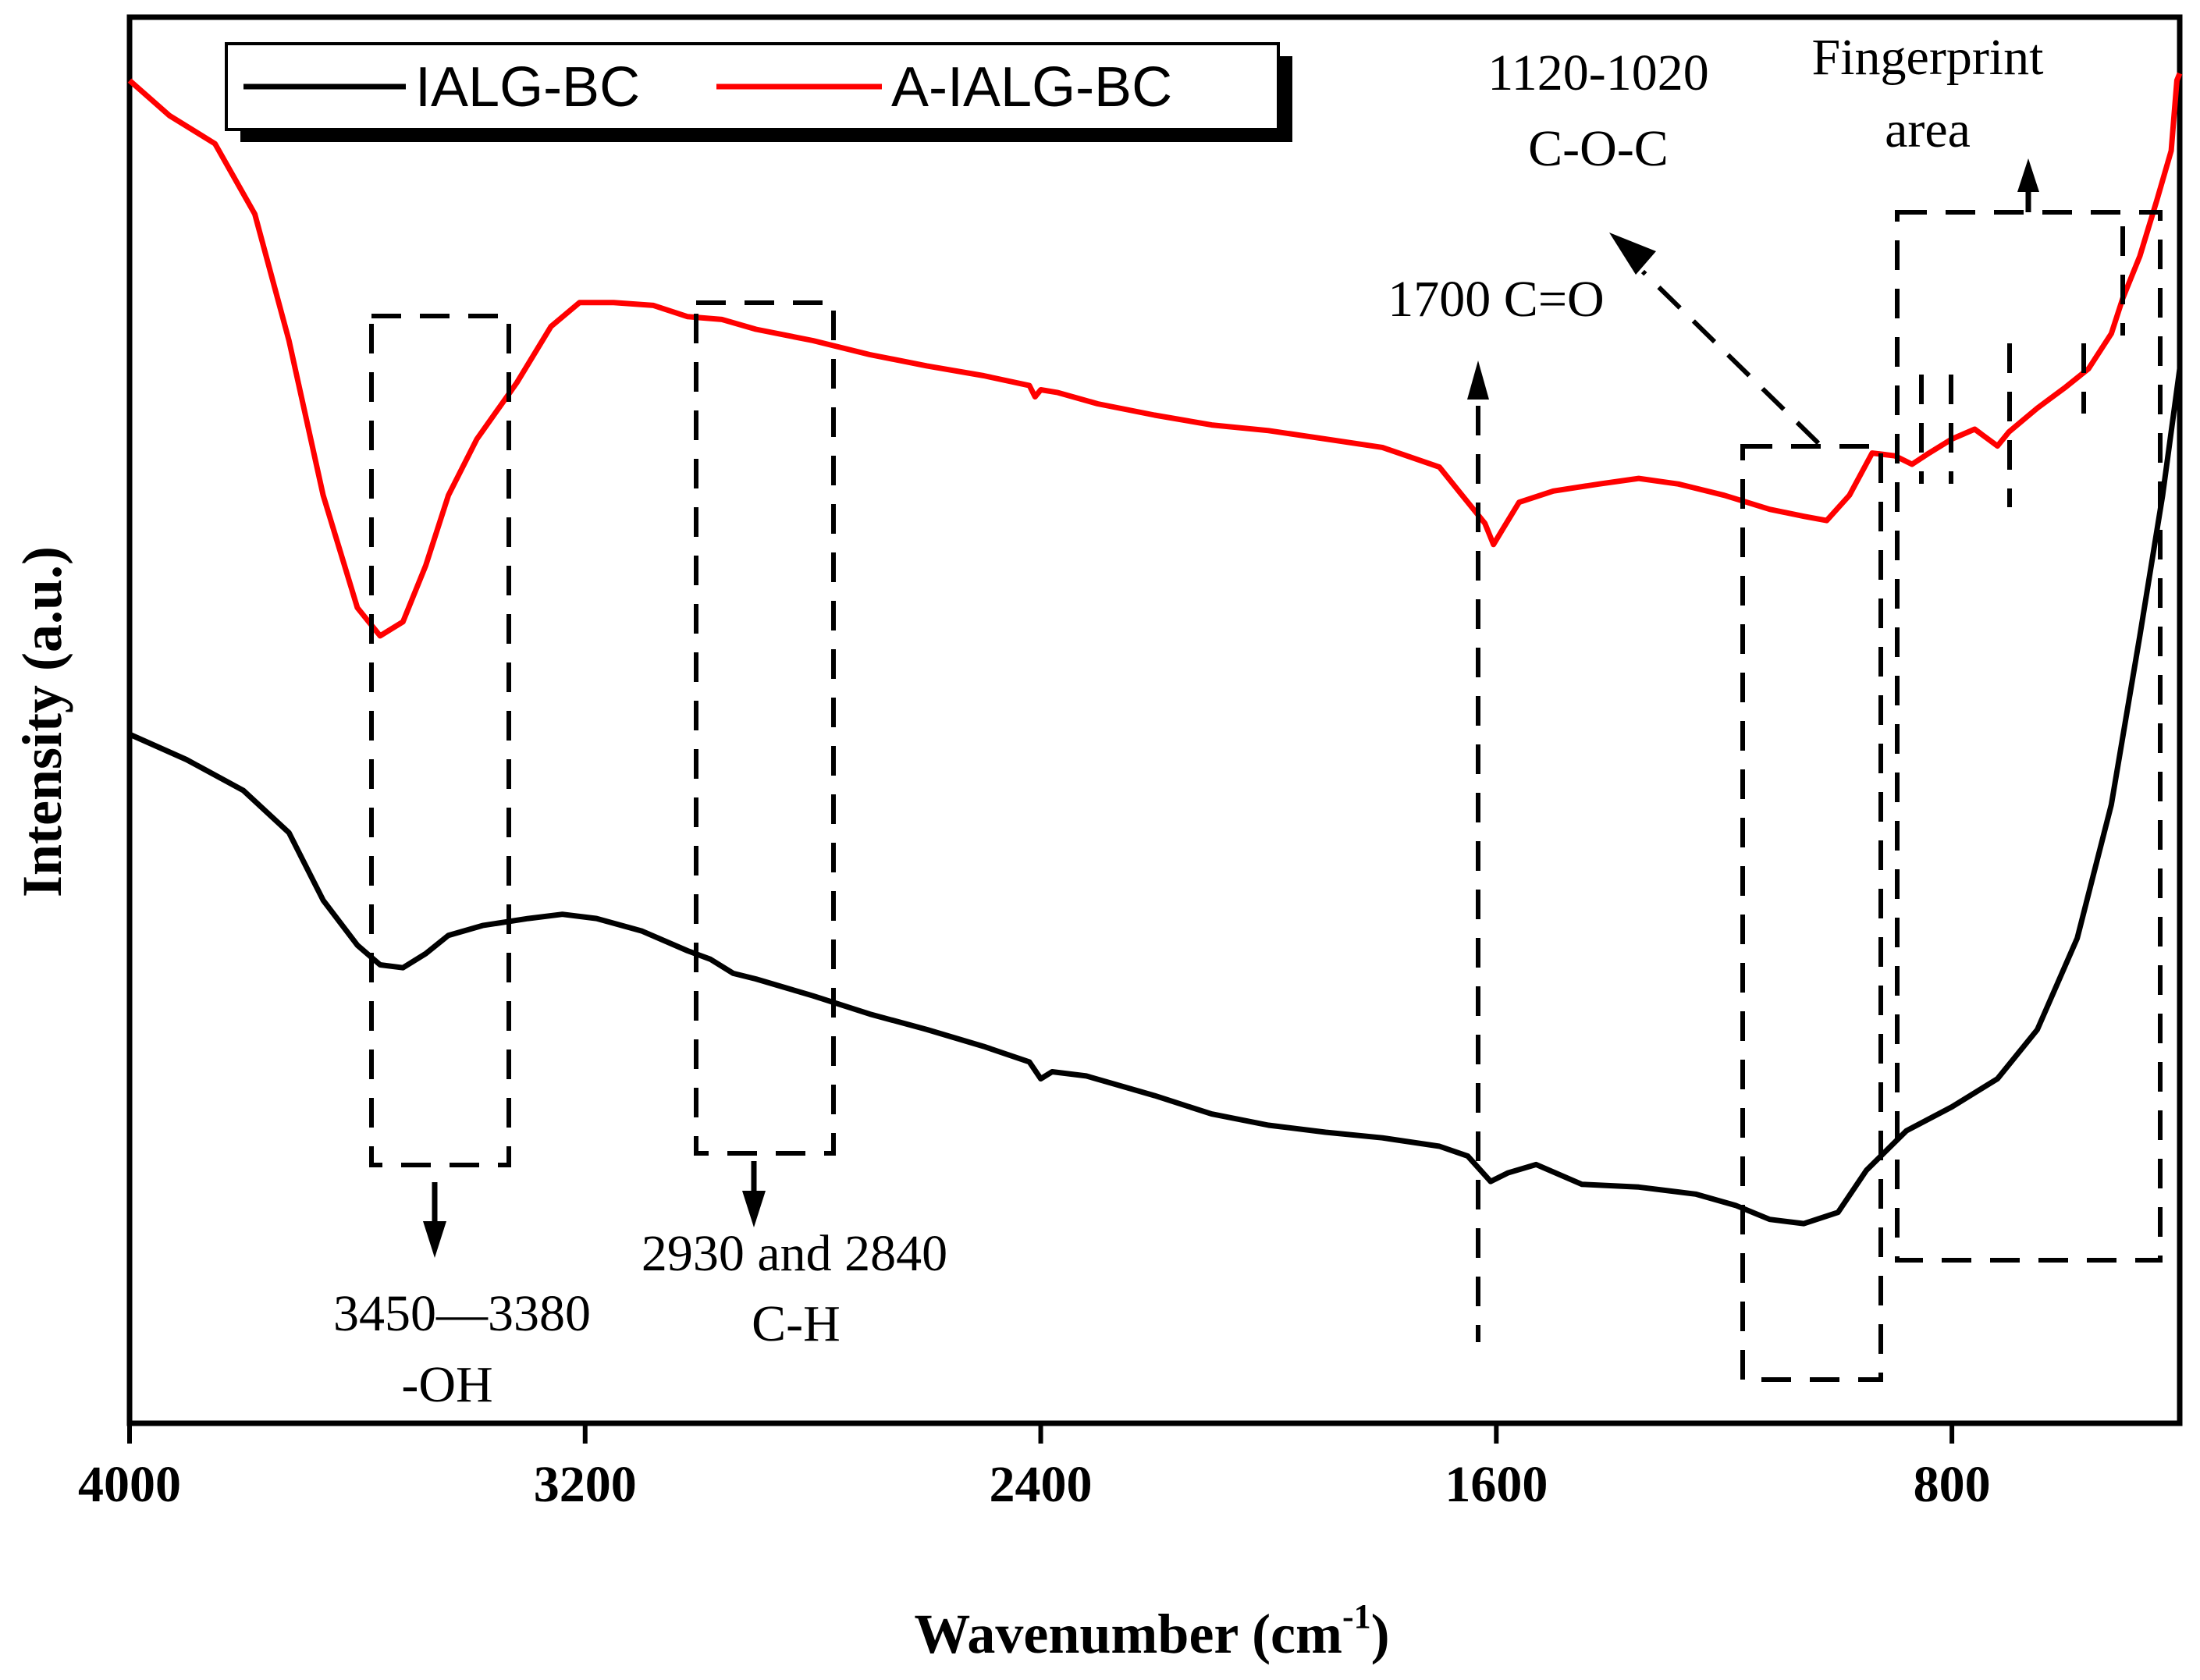 The height and width of the screenshot is (1680, 2200). What do you see at coordinates (1632, 254) in the screenshot?
I see `coc-arrow-head` at bounding box center [1632, 254].